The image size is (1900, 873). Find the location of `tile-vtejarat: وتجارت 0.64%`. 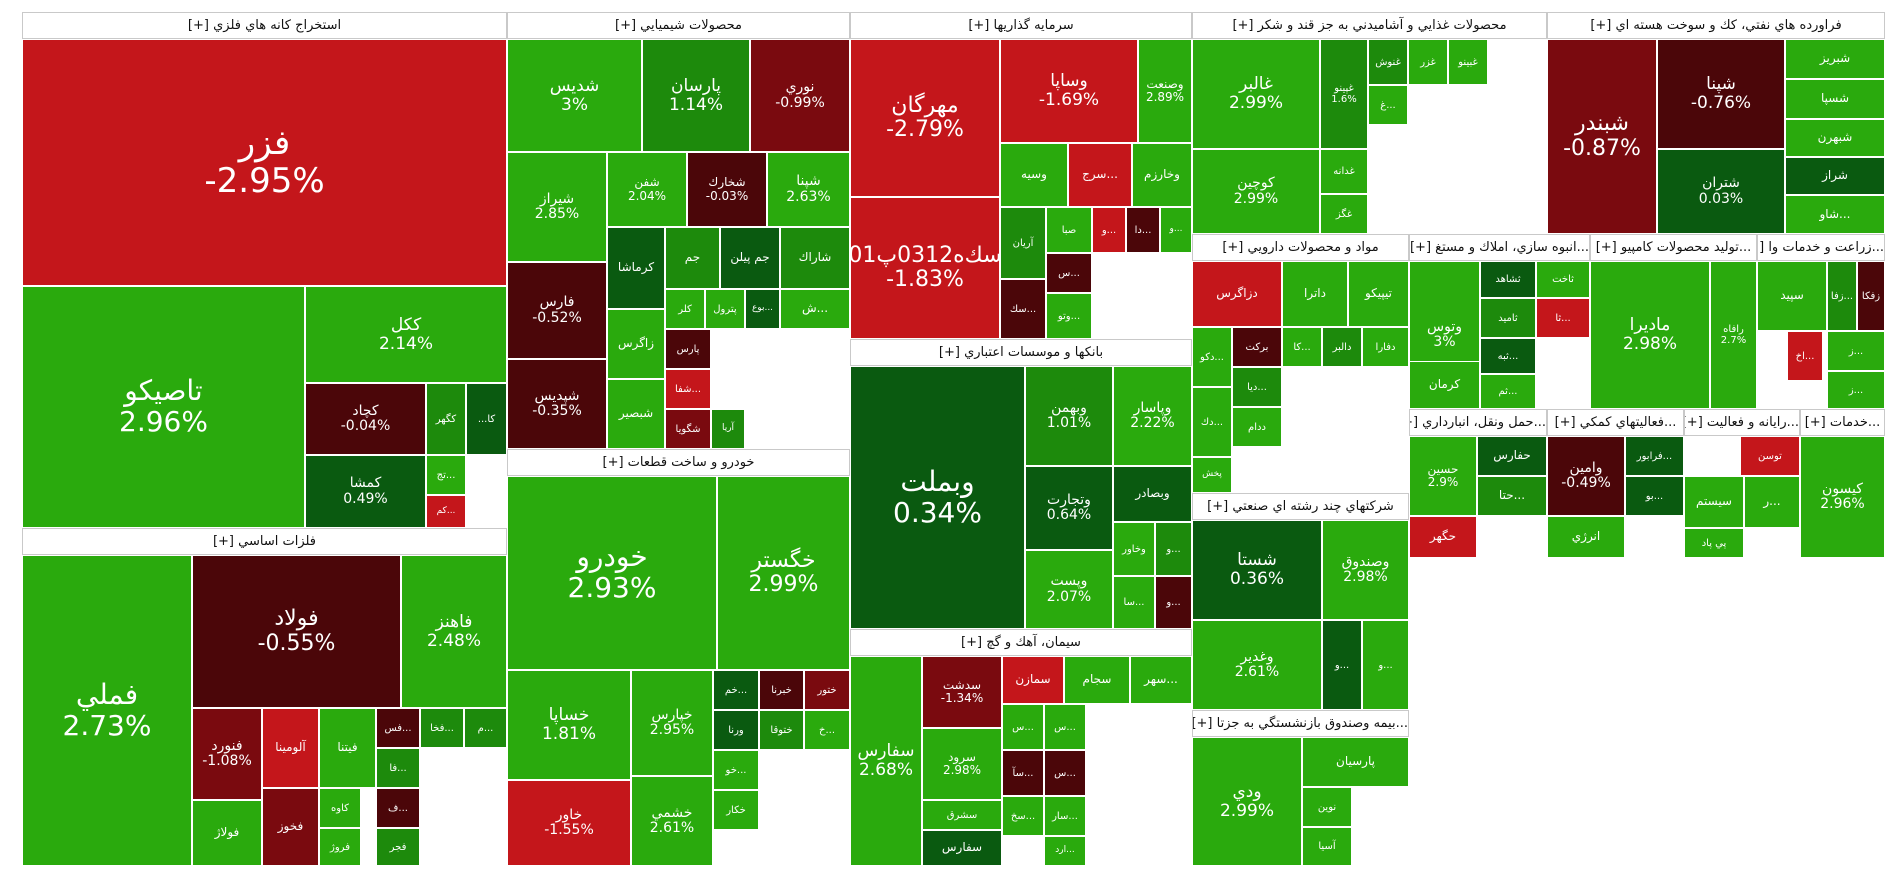

tile-vtejarat: وتجارت 0.64% is located at coordinates (1069, 508).